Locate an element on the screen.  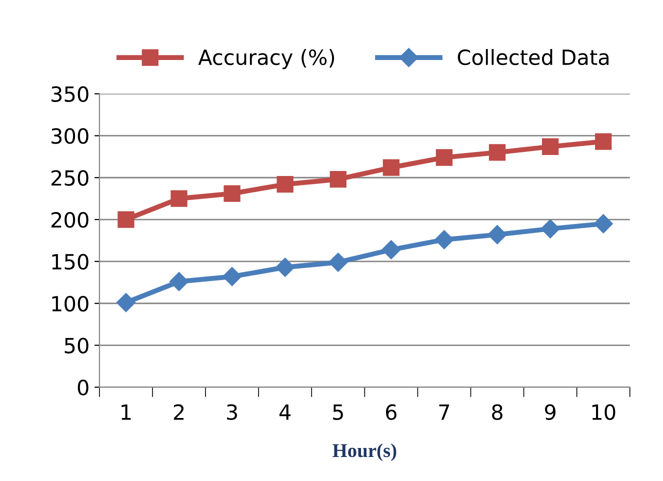
x-tick-label: 10 is located at coordinates (604, 412).